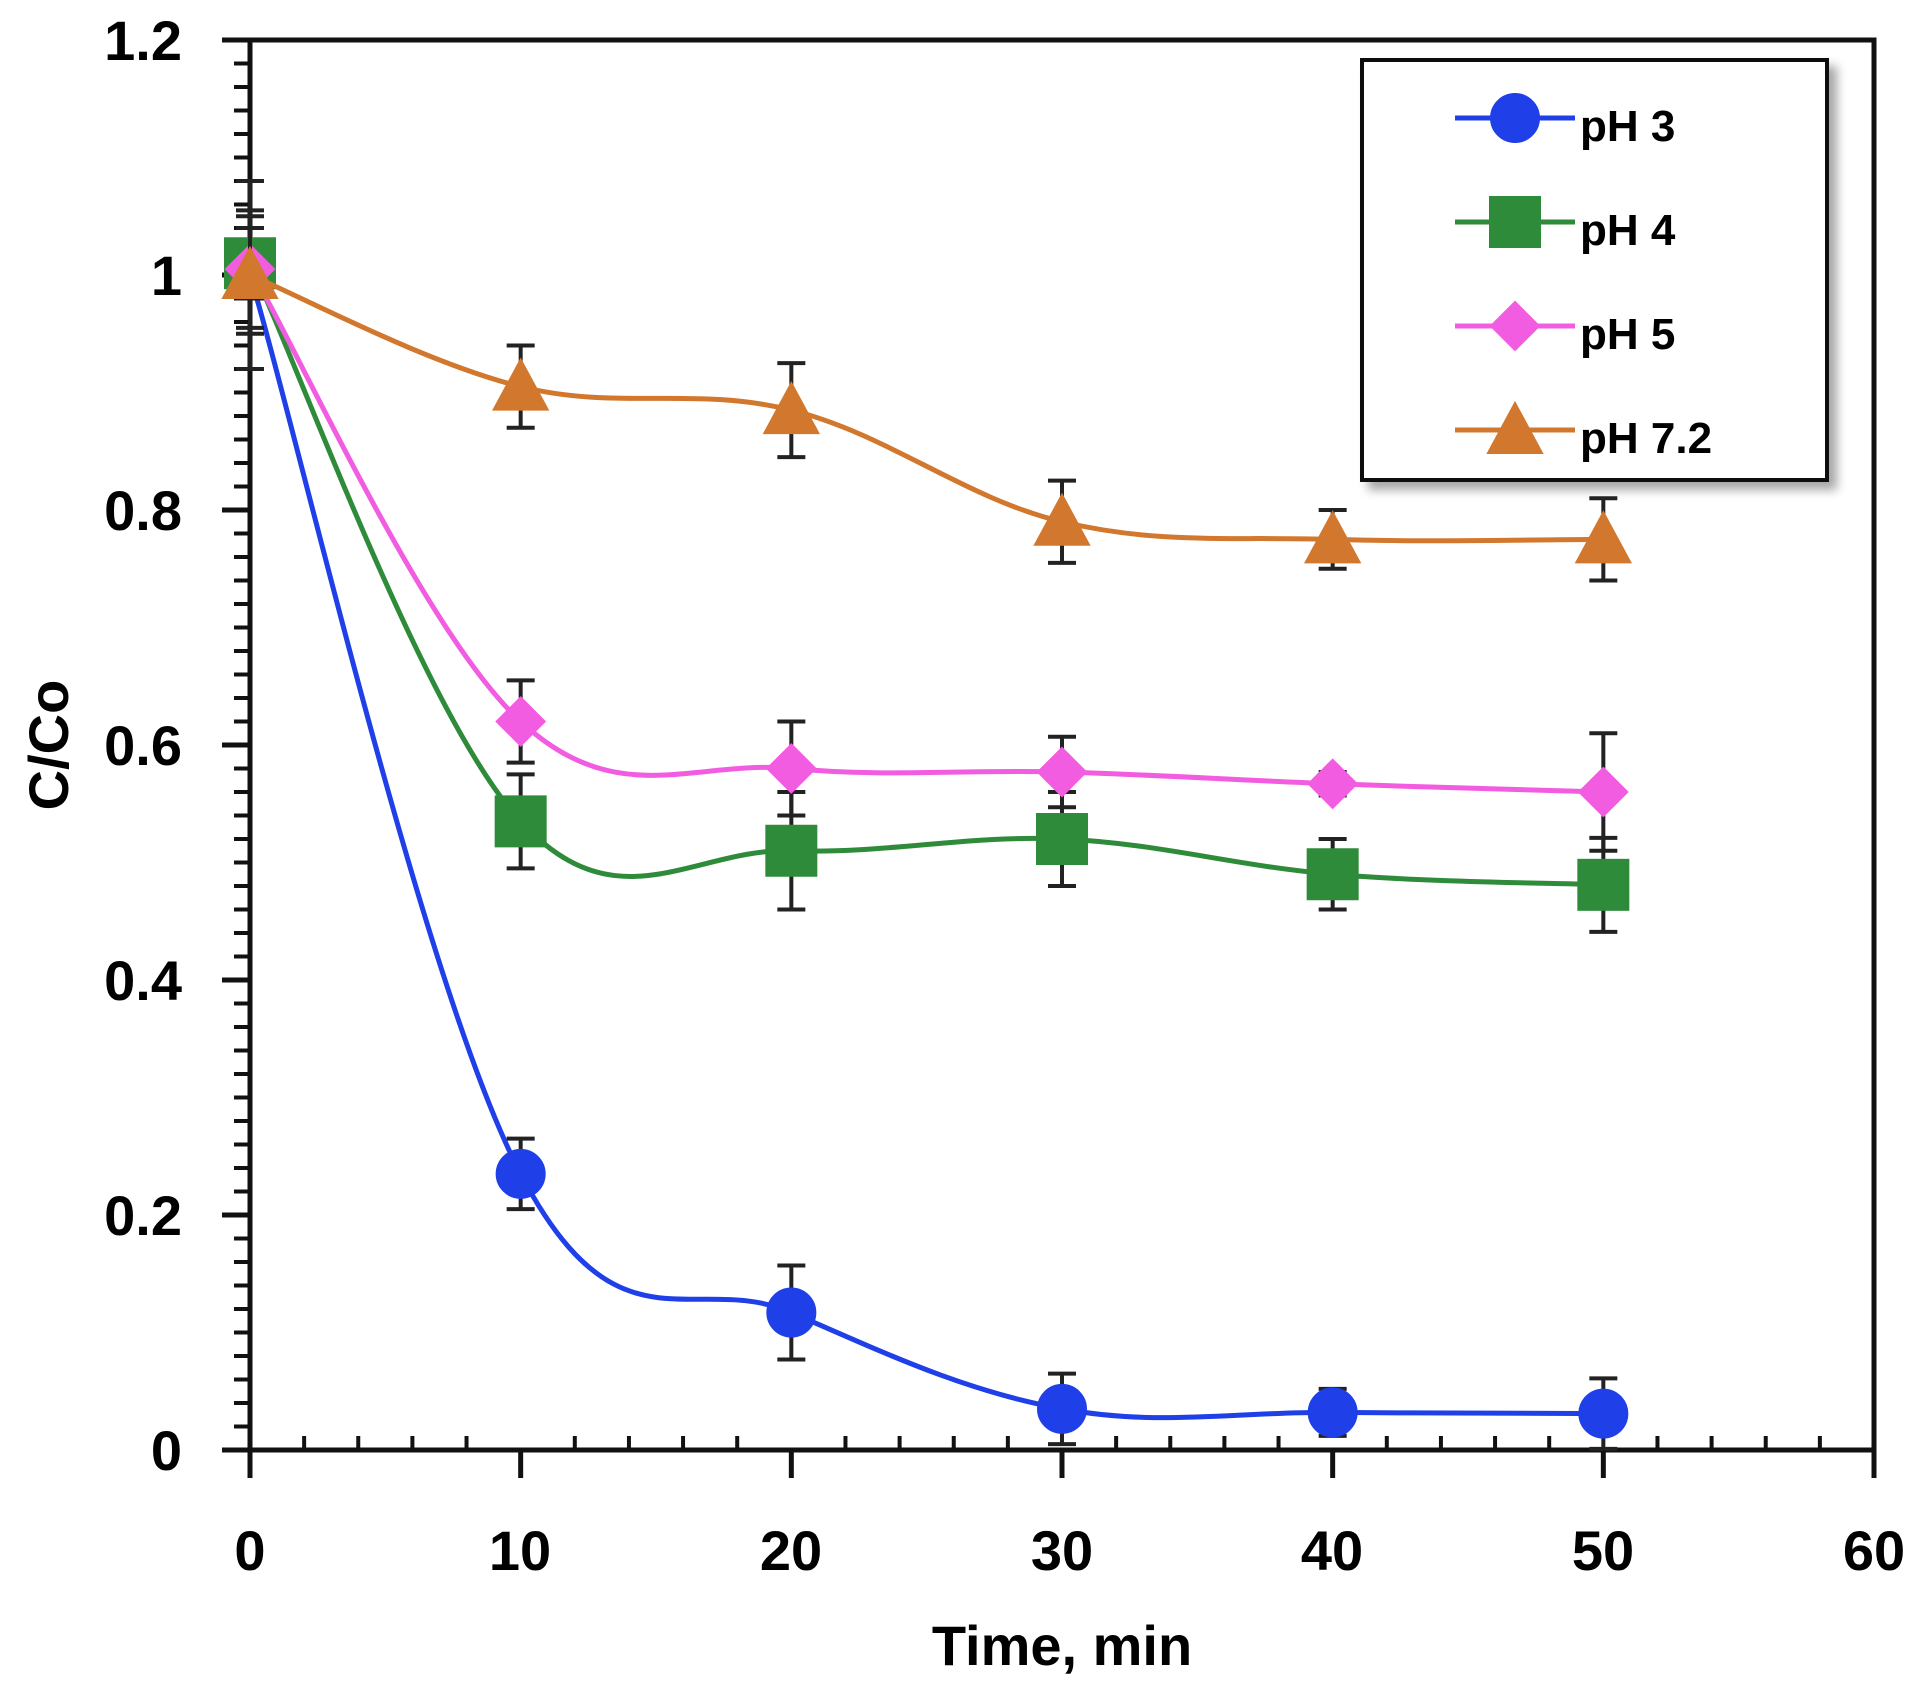  I want to click on y-tick-label-0.2: 0.2, so click(143, 1215).